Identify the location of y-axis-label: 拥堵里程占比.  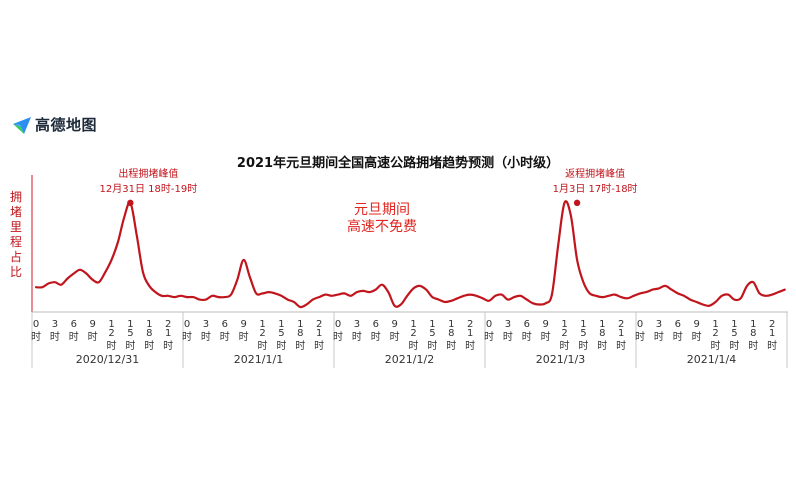
(15, 234).